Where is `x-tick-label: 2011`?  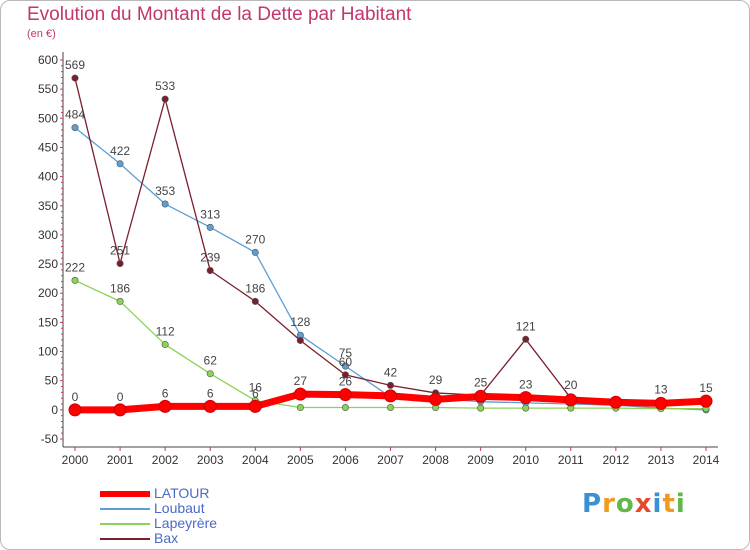
x-tick-label: 2011 is located at coordinates (571, 460).